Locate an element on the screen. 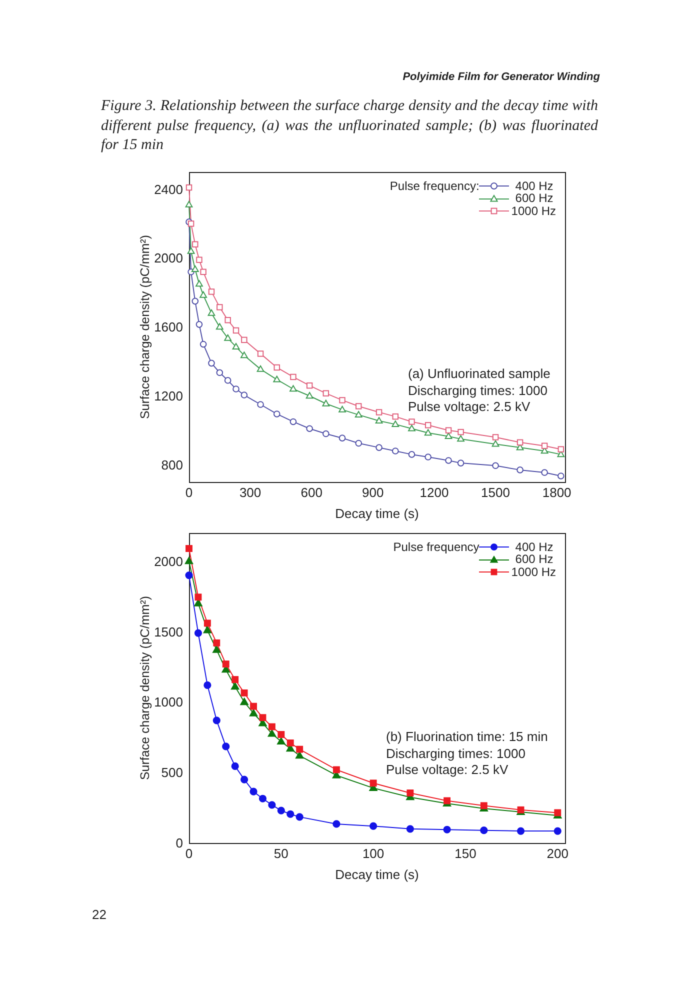 The height and width of the screenshot is (1000, 700). x-tick-label: 0 is located at coordinates (189, 854).